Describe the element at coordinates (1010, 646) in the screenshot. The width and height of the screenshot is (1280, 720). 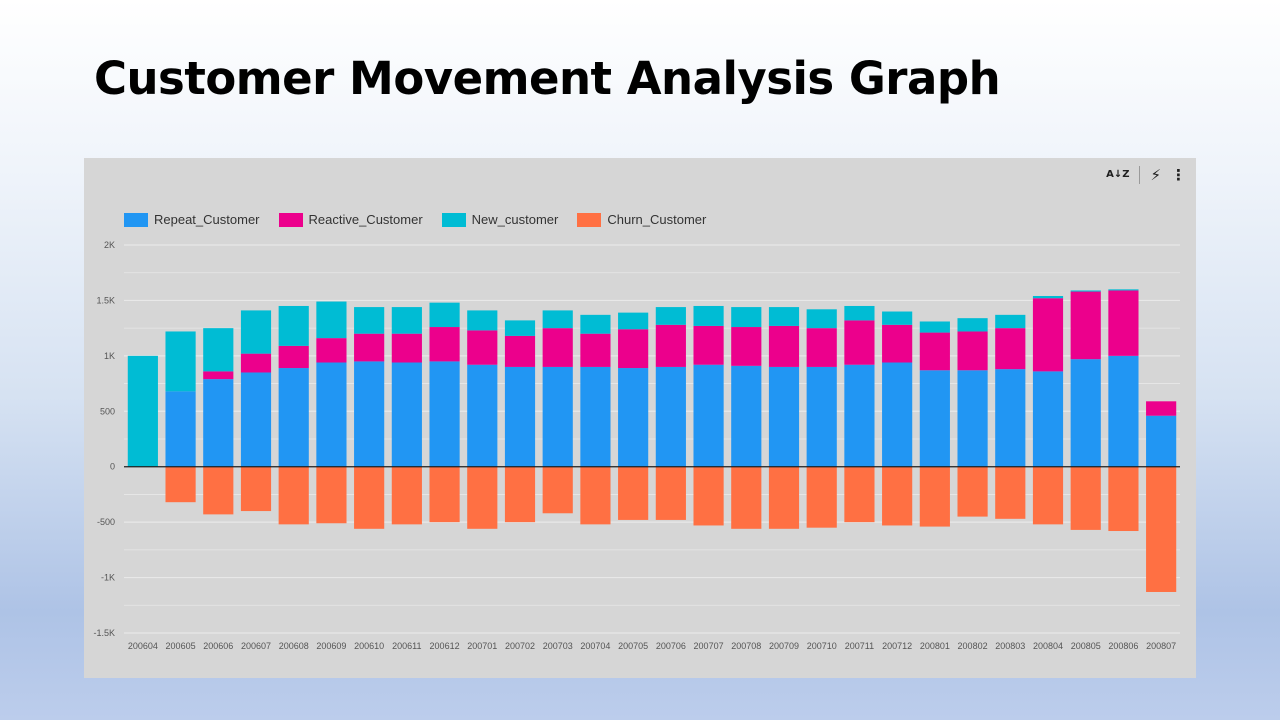
I see `x-tick-label: 200803` at that location.